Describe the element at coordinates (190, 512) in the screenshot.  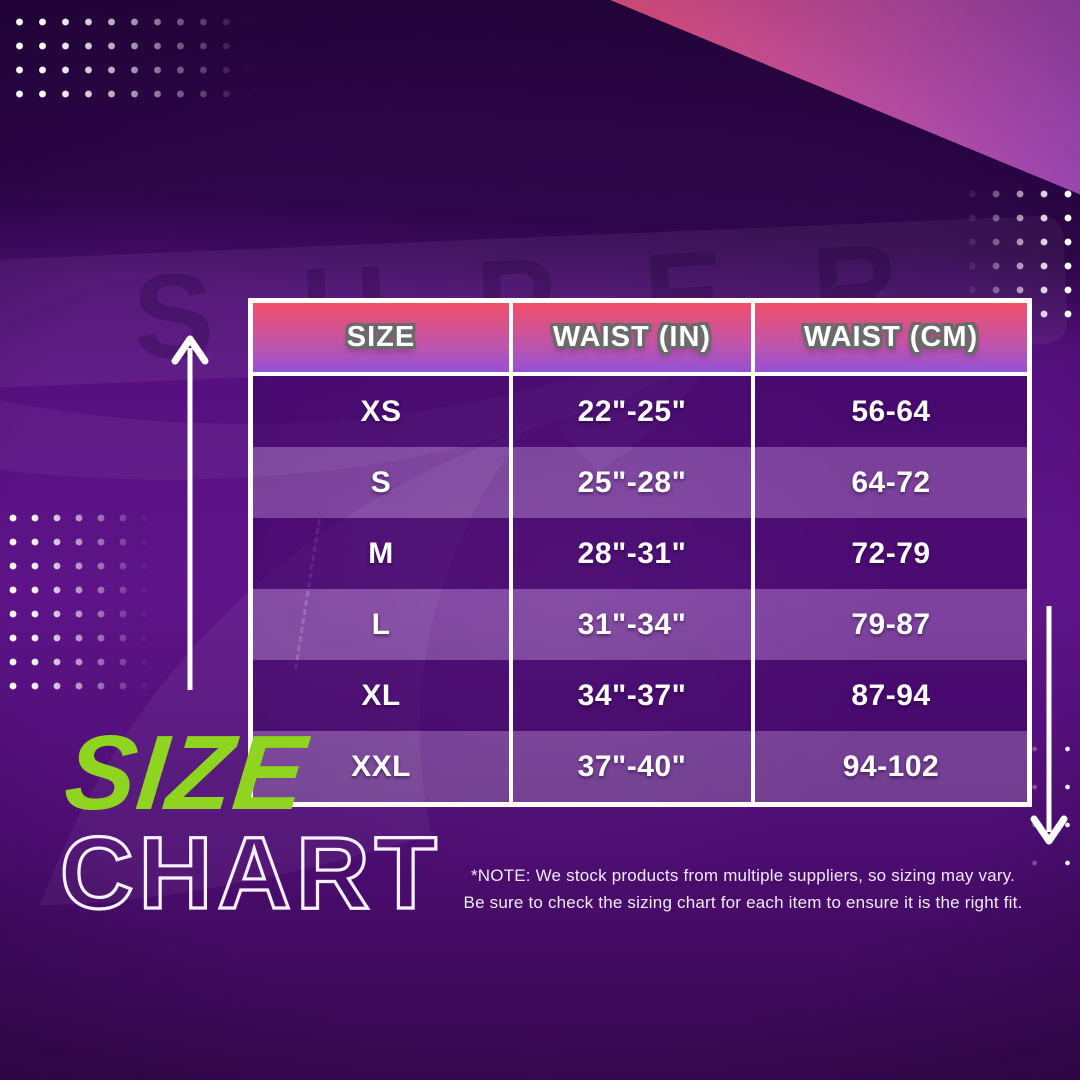
I see `up-arrow-icon` at that location.